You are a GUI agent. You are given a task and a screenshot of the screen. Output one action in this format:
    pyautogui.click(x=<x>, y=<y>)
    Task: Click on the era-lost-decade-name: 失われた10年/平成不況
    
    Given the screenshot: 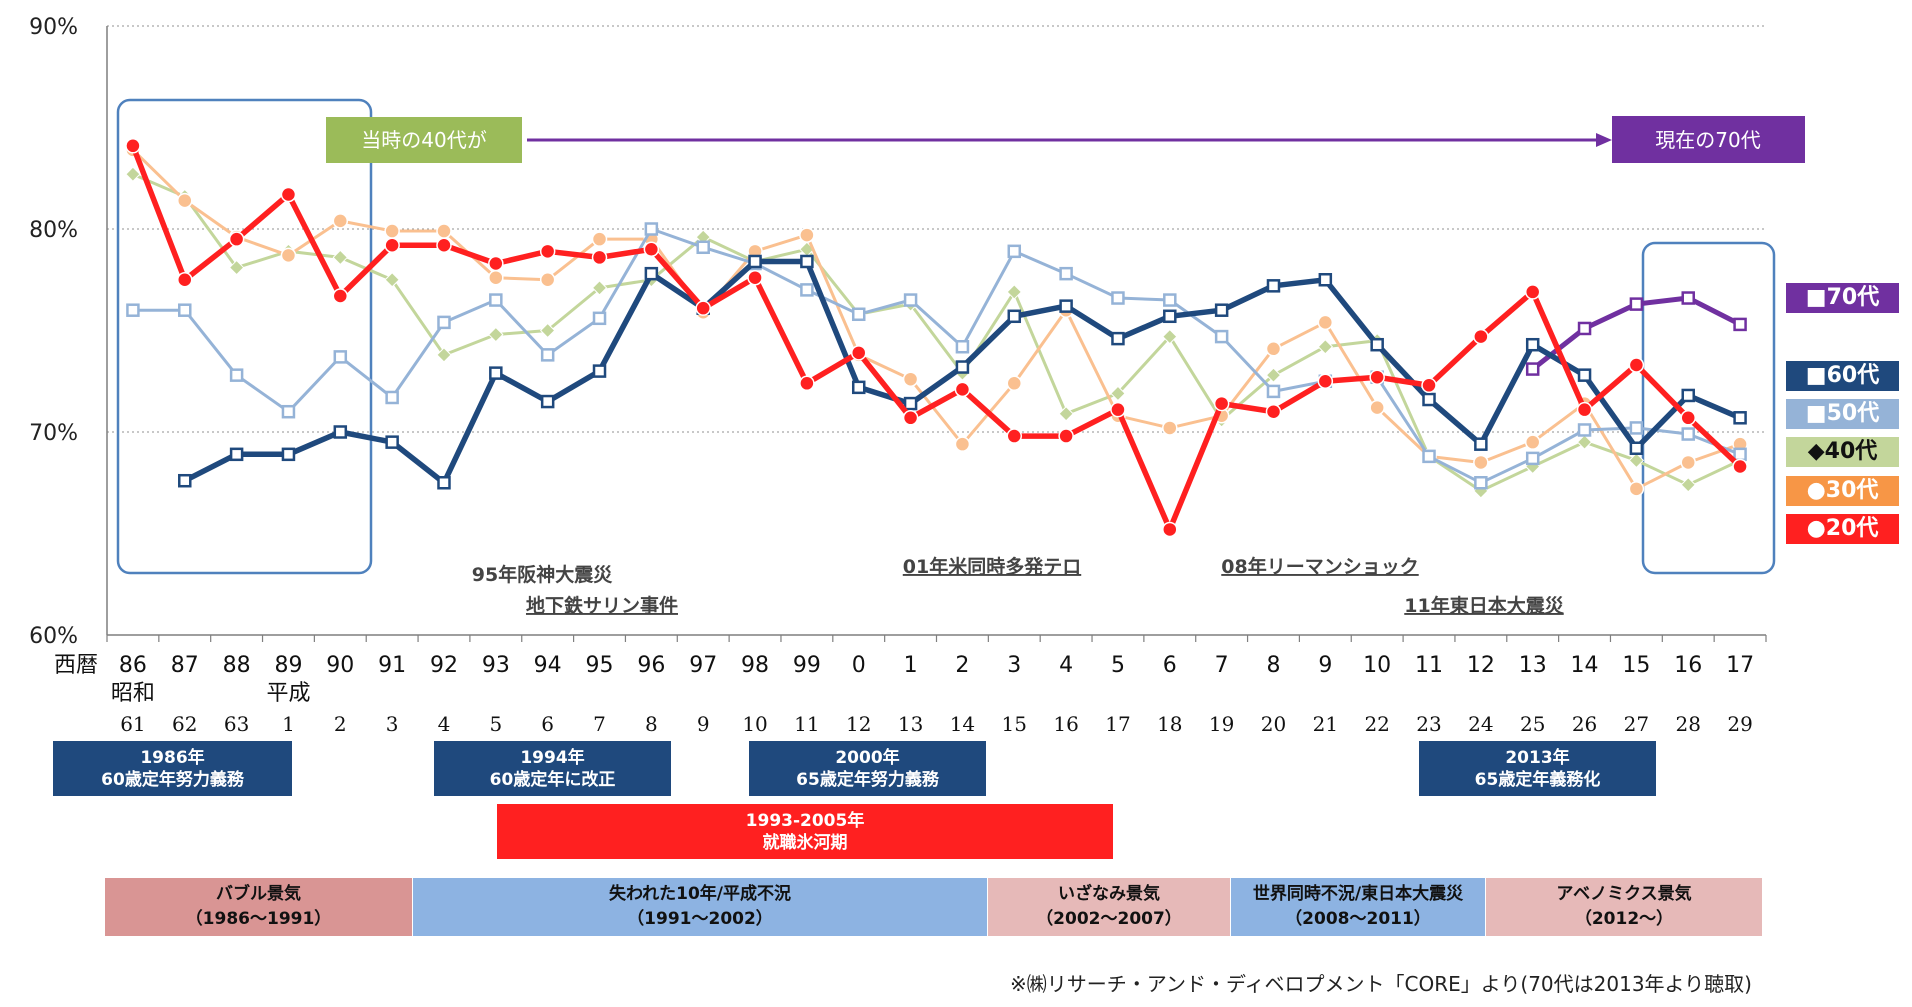 What is the action you would take?
    pyautogui.click(x=700, y=894)
    